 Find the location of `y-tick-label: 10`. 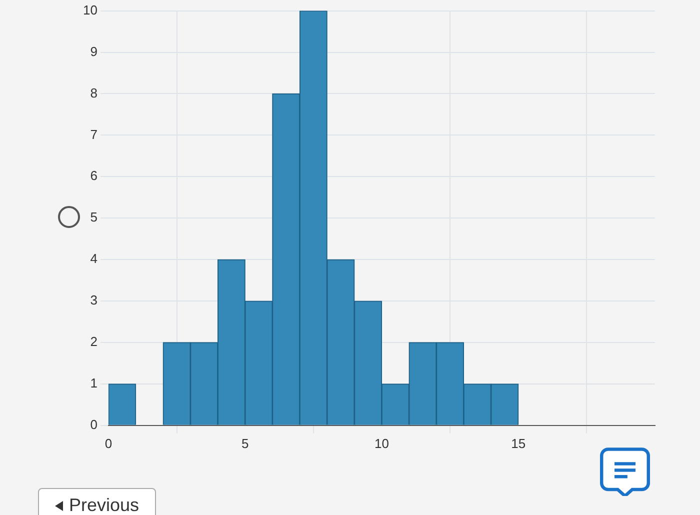

y-tick-label: 10 is located at coordinates (90, 10).